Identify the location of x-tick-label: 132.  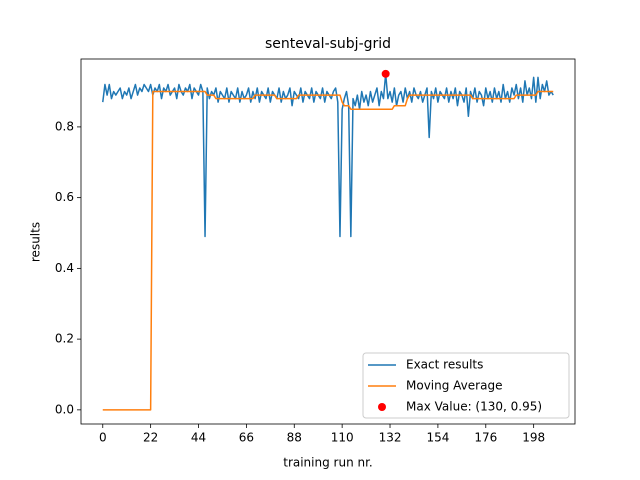
(390, 438).